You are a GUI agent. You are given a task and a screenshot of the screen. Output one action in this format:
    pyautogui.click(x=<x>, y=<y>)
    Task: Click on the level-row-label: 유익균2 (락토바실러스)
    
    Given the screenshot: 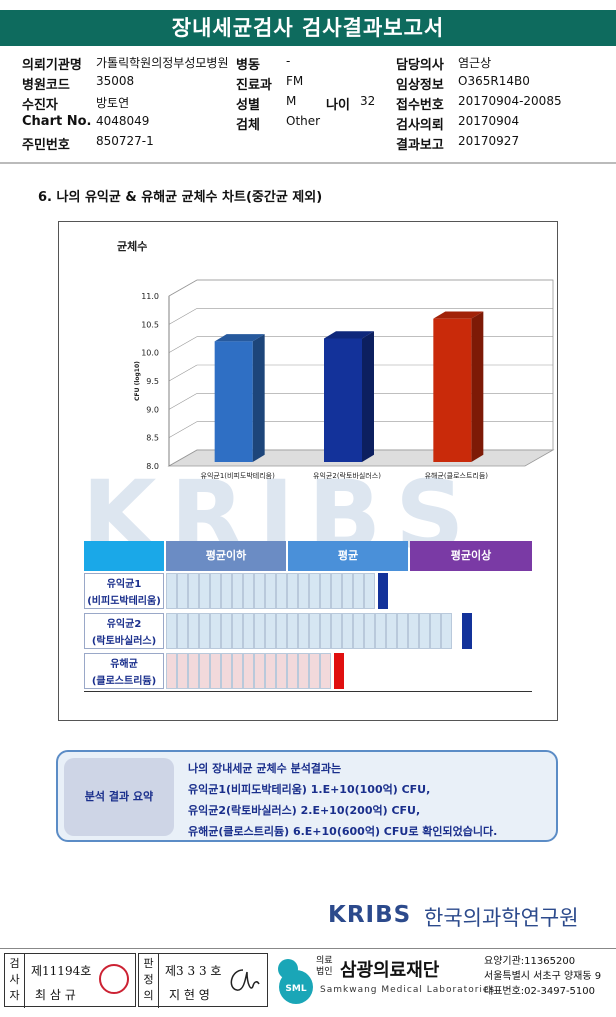 What is the action you would take?
    pyautogui.click(x=124, y=631)
    